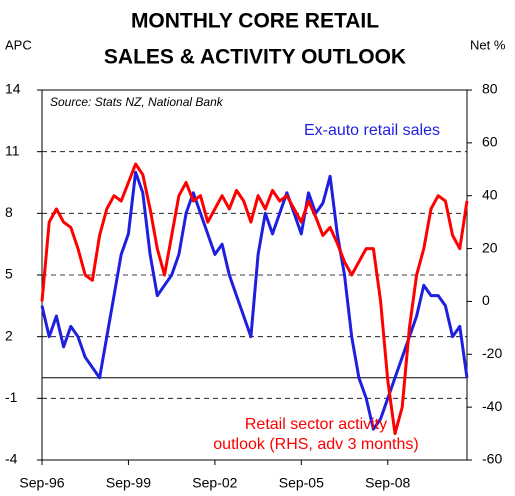  I want to click on chart-title: SALES & ACTIVITY OUTLOOK, so click(255, 57).